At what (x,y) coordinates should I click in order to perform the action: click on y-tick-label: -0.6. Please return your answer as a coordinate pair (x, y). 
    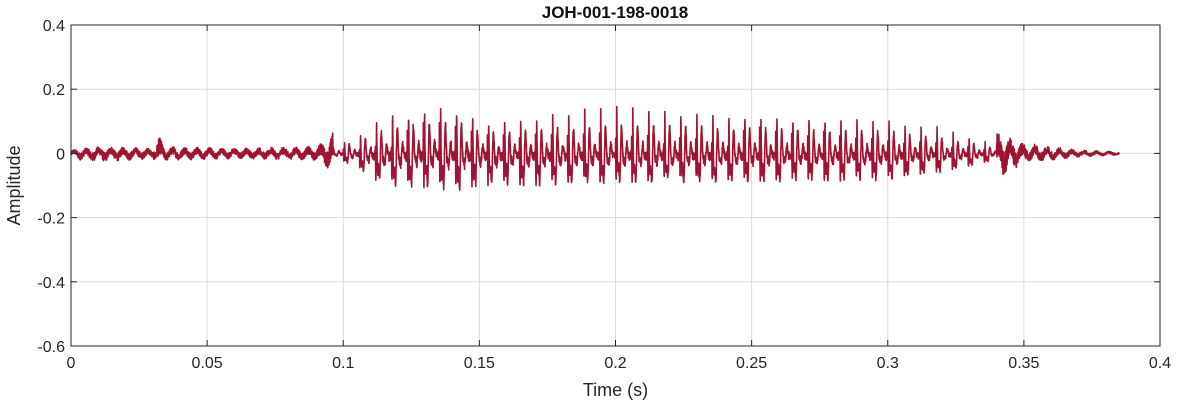
    Looking at the image, I should click on (51, 347).